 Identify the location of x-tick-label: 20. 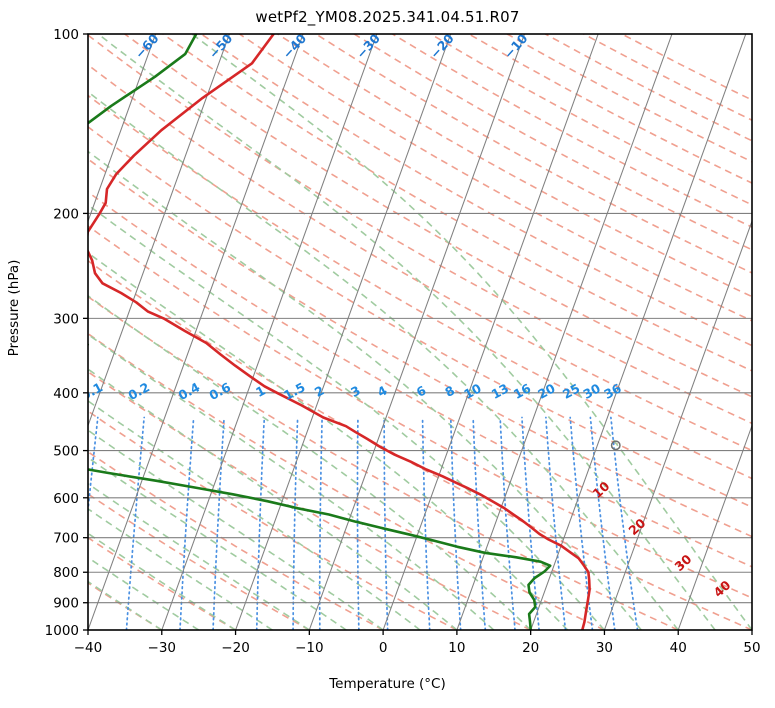
(530, 648).